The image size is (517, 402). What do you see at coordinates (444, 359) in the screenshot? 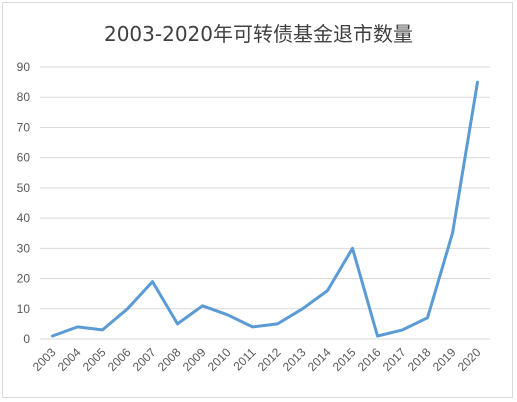
I see `x-tick-label: 2019` at bounding box center [444, 359].